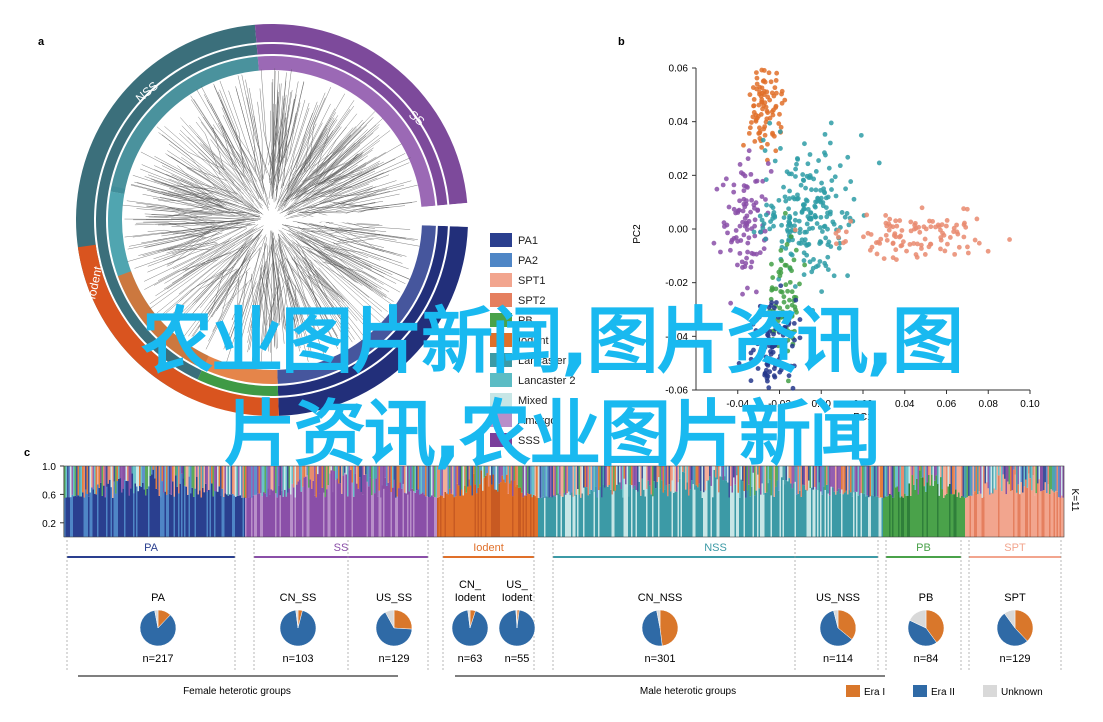 The height and width of the screenshot is (722, 1103). What do you see at coordinates (488, 548) in the screenshot?
I see `group-label: Iodent` at bounding box center [488, 548].